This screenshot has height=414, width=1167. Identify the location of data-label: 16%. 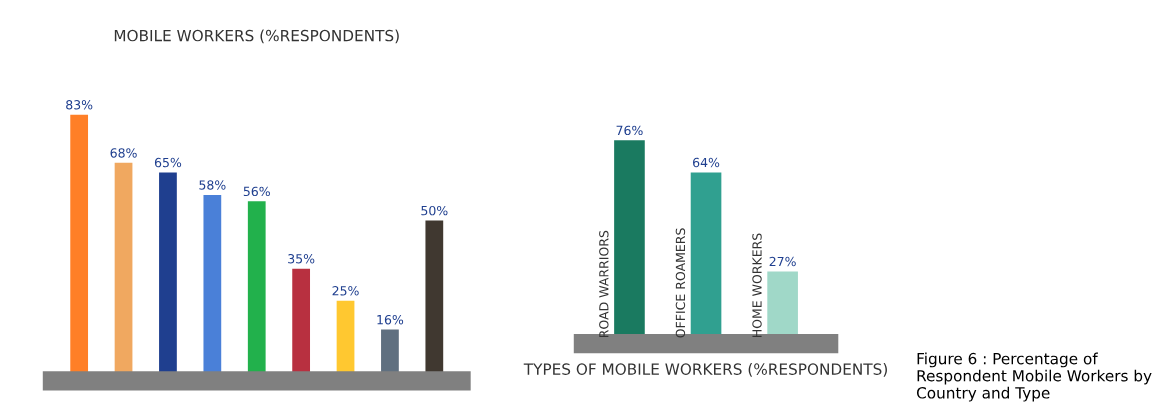
(390, 319).